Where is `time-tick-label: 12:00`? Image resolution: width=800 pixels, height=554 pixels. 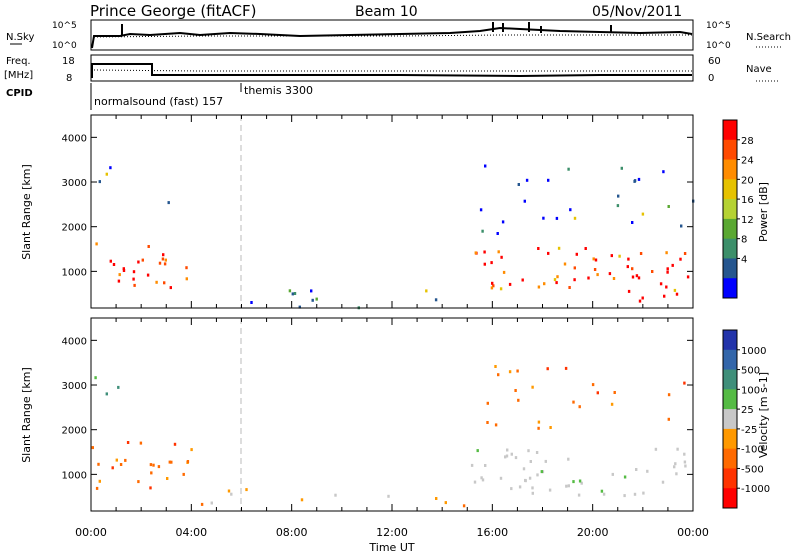 time-tick-label: 12:00 is located at coordinates (392, 532).